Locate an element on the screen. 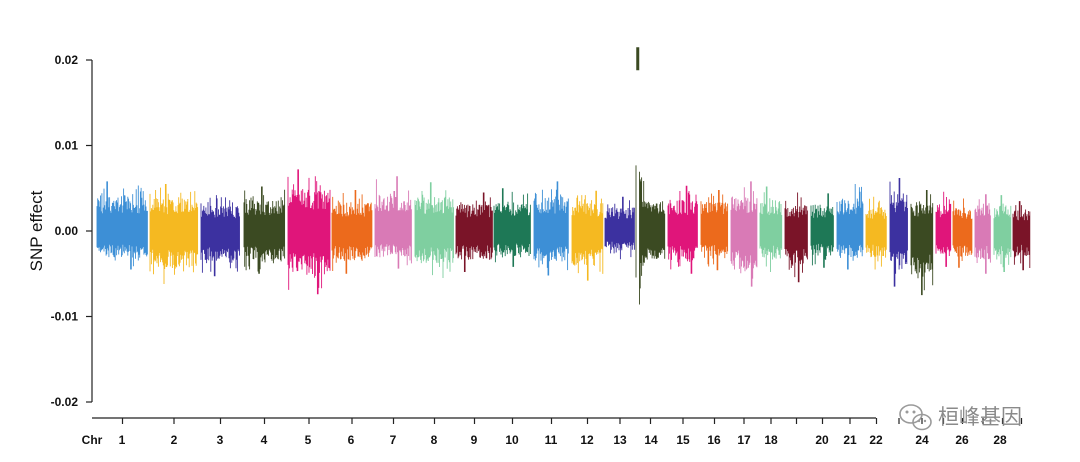 This screenshot has height=462, width=1080. x-tick-label-chr-17: 17 is located at coordinates (744, 440).